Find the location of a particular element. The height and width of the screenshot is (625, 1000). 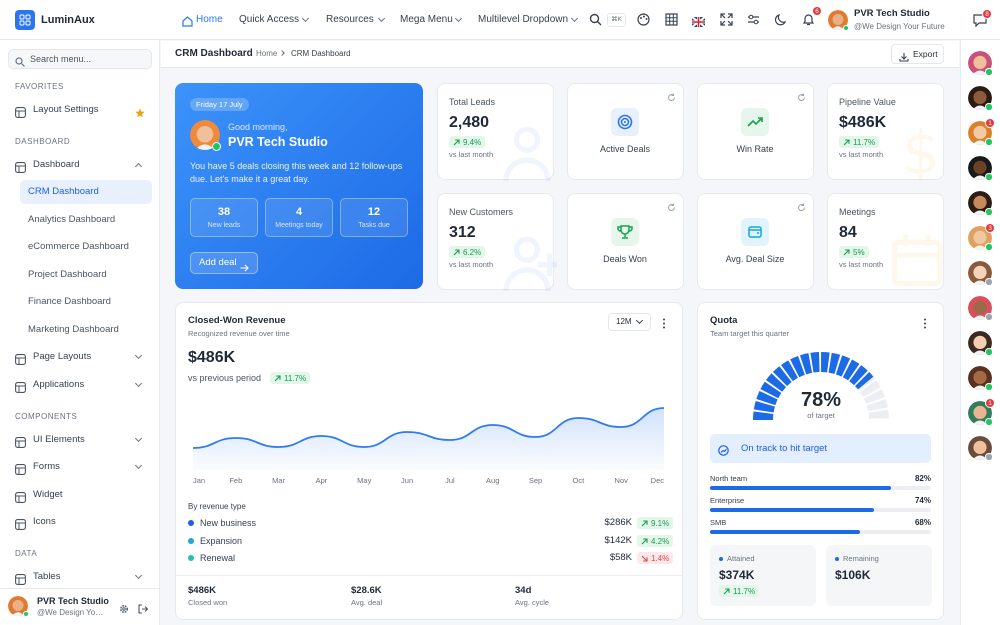

breadcrumb-item: Home is located at coordinates (267, 53).